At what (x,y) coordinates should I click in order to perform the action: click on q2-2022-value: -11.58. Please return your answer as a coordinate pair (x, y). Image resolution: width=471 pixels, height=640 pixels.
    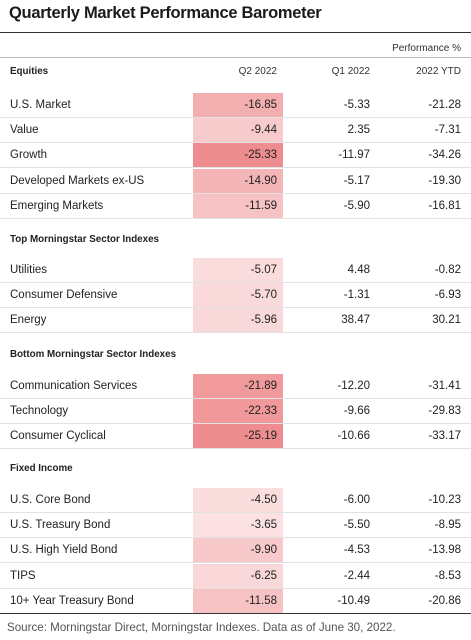
    Looking at the image, I should click on (238, 600).